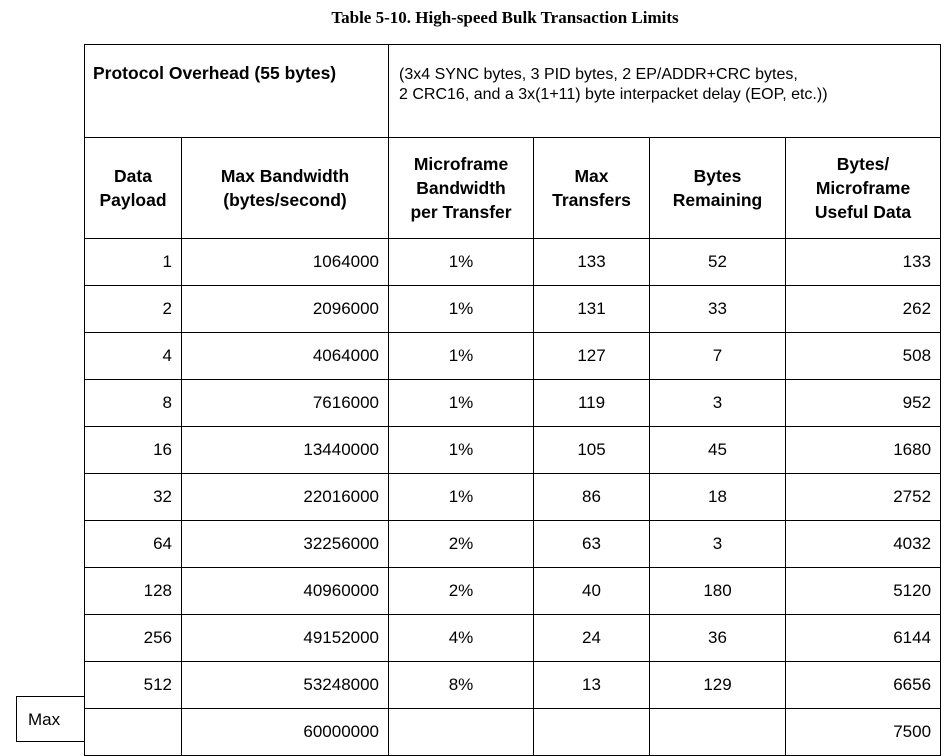  Describe the element at coordinates (863, 212) in the screenshot. I see `column-header-line: Useful Data` at that location.